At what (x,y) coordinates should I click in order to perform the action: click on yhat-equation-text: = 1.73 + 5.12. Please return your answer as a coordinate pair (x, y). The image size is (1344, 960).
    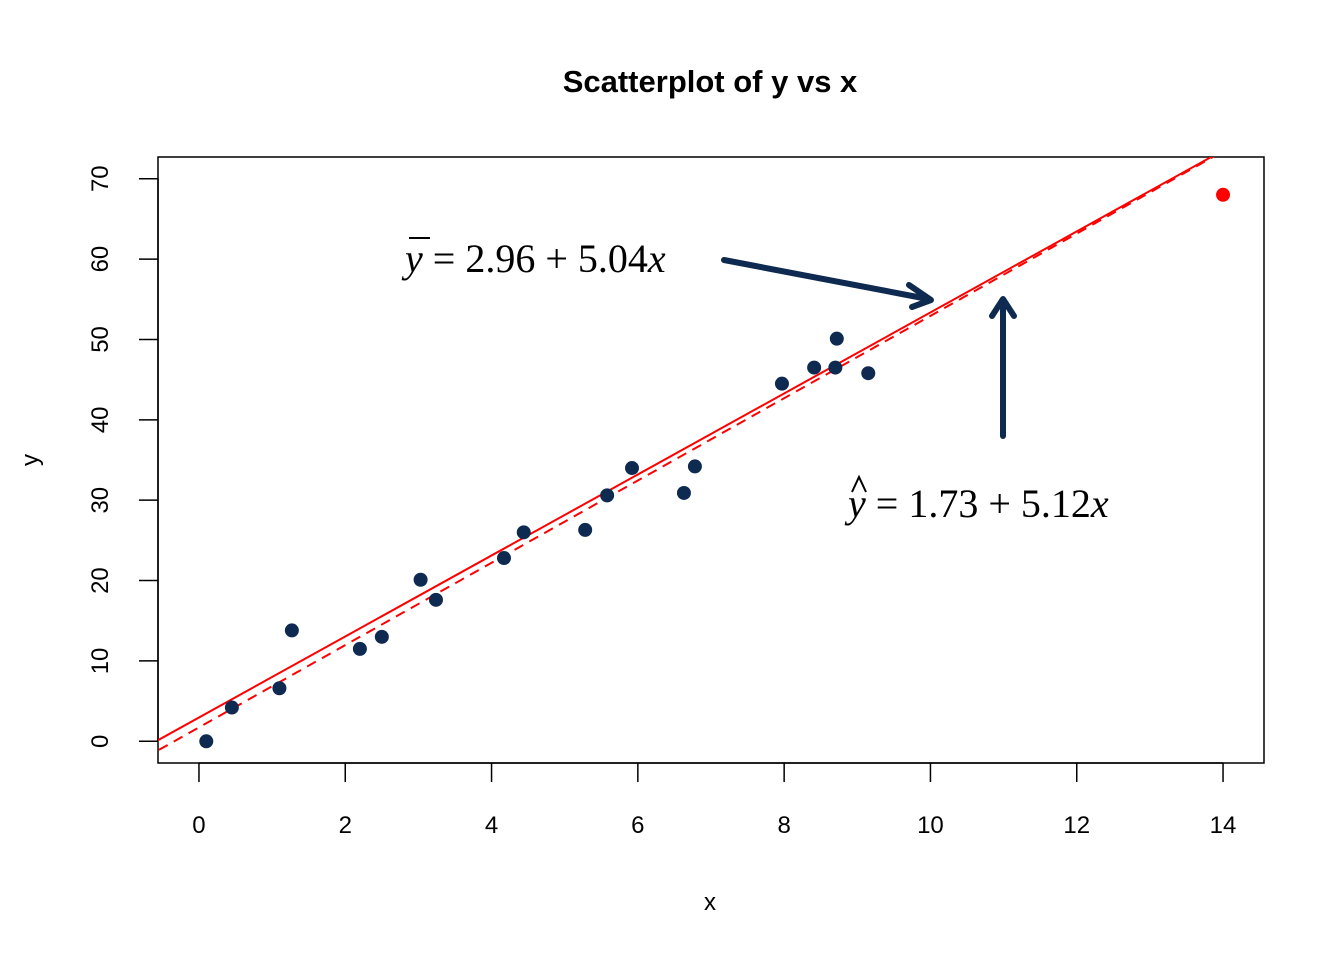
    Looking at the image, I should click on (978, 503).